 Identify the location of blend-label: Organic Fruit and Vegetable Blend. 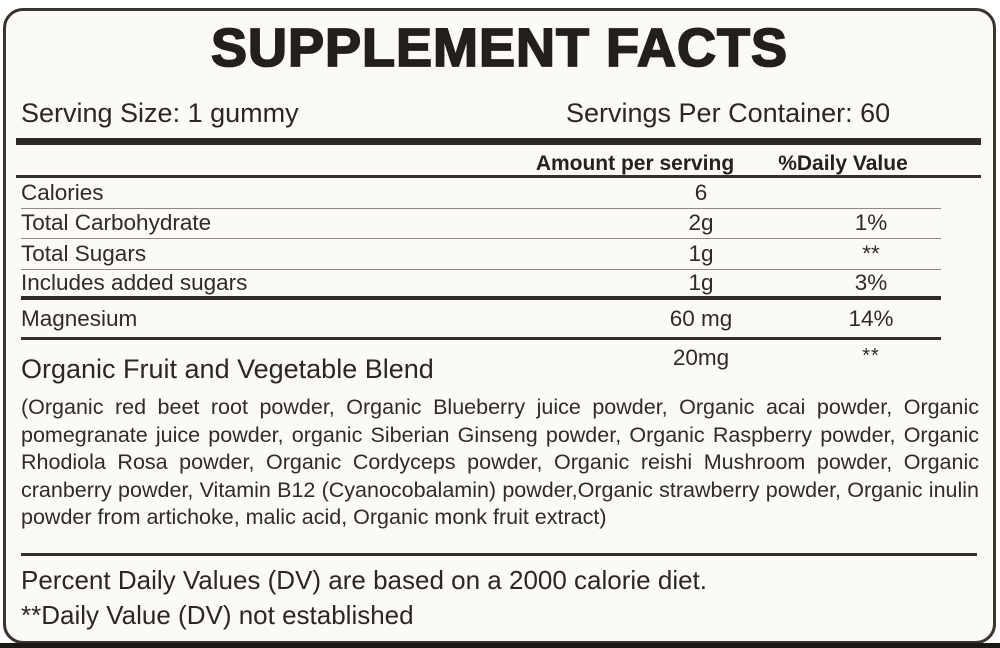
(227, 369).